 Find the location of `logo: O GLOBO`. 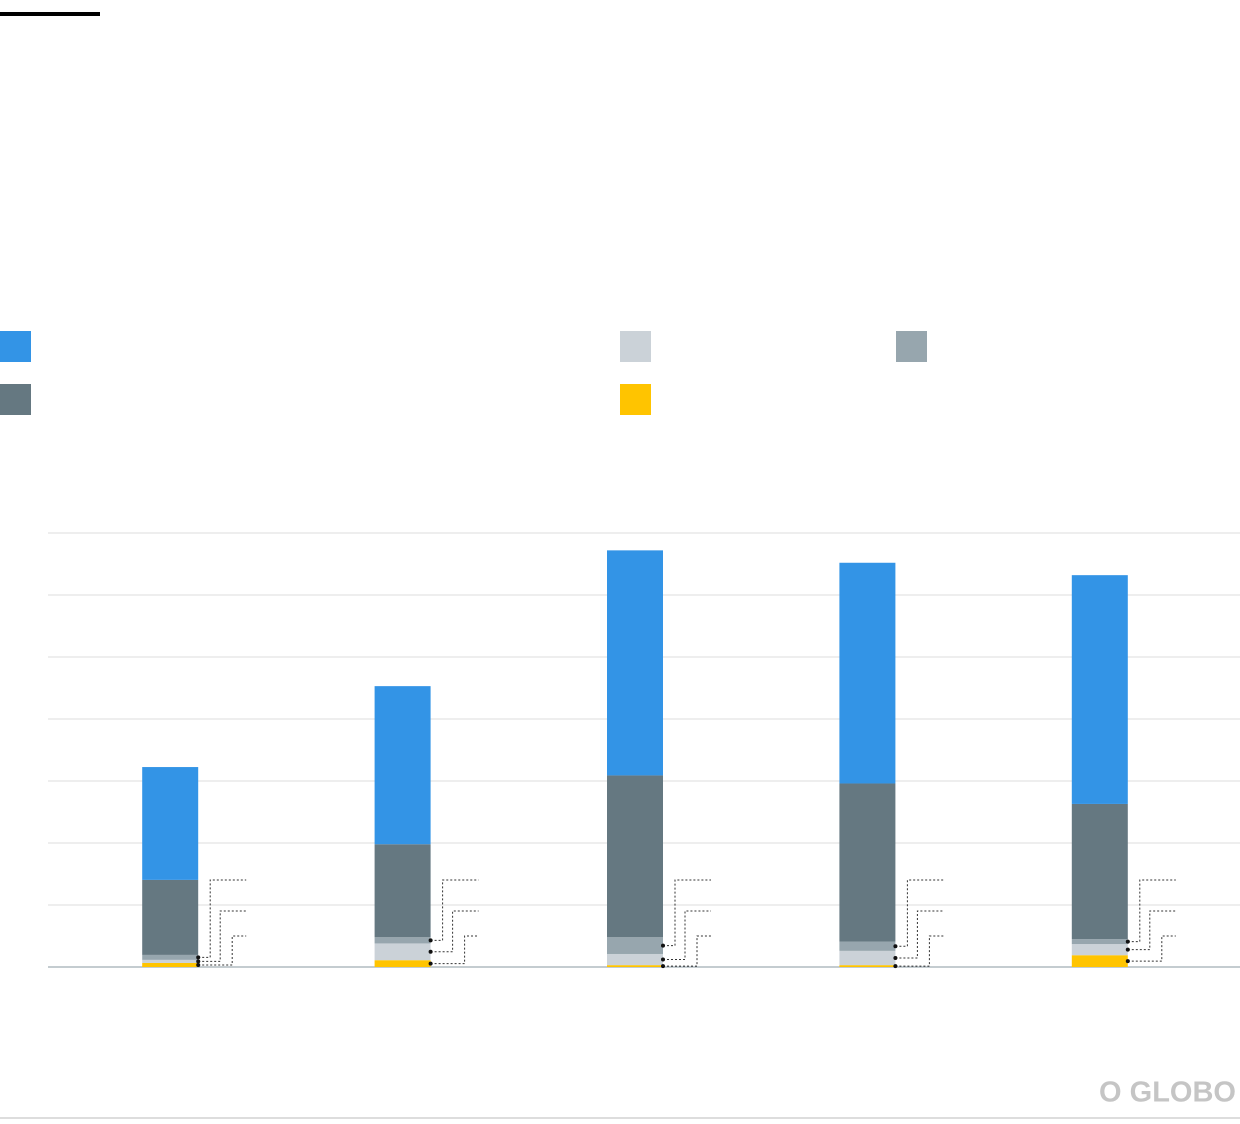

logo: O GLOBO is located at coordinates (1167, 1093).